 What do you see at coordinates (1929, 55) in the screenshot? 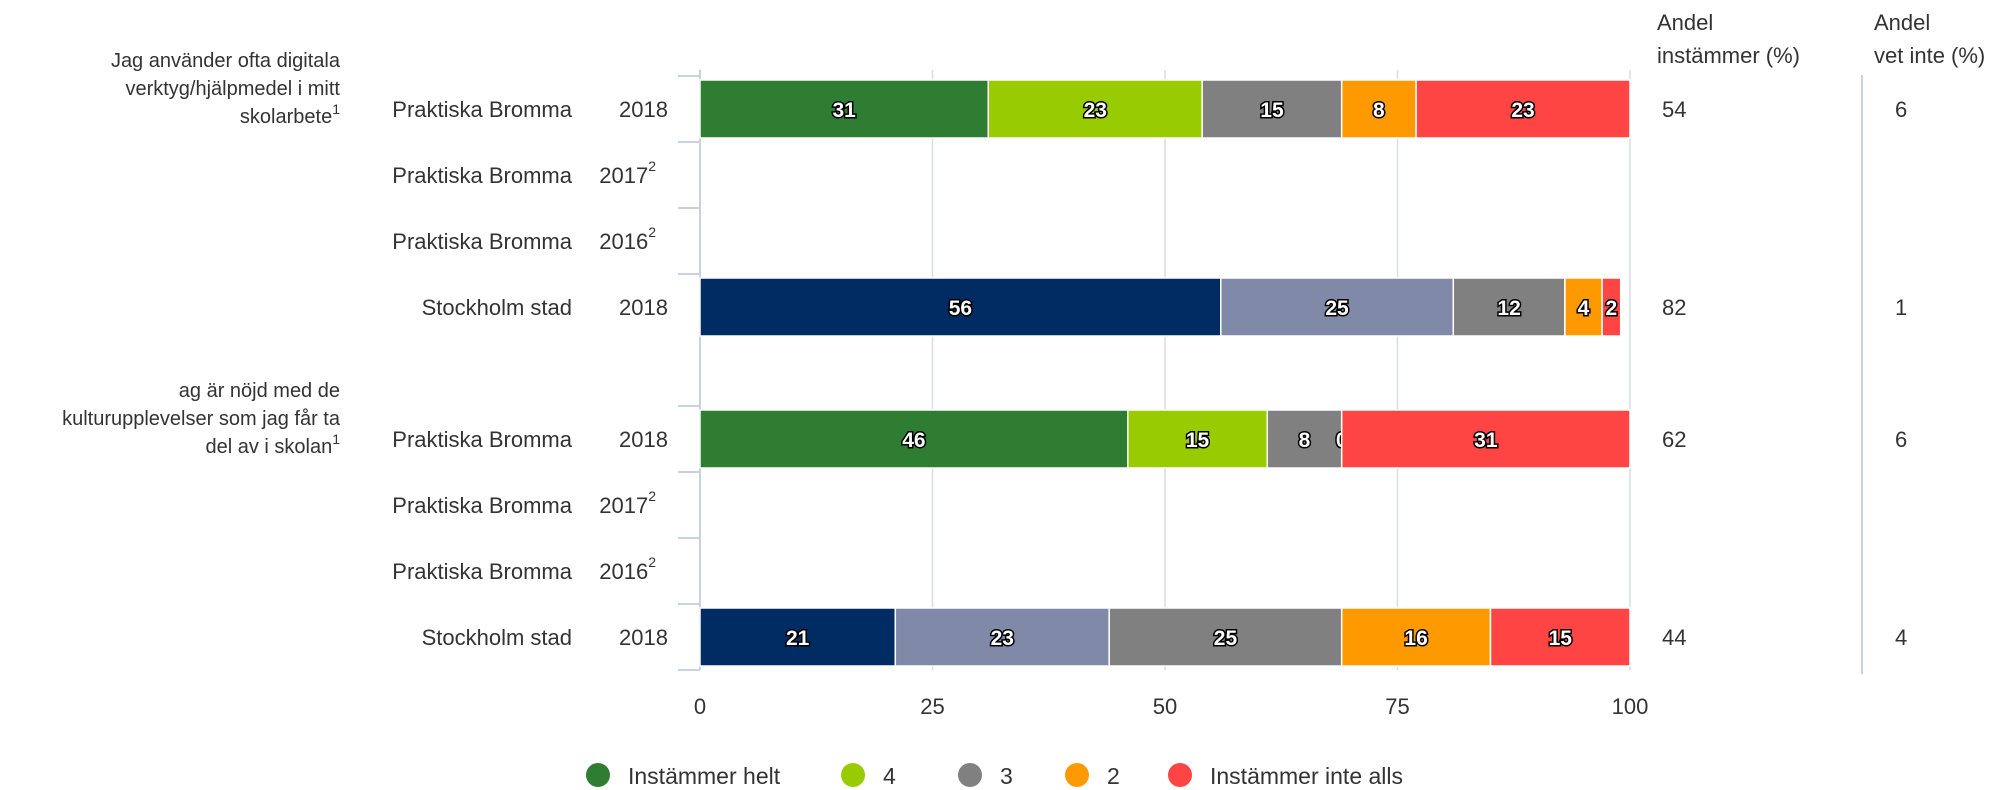
I see `dontknow-column-header: vet inte (%)` at bounding box center [1929, 55].